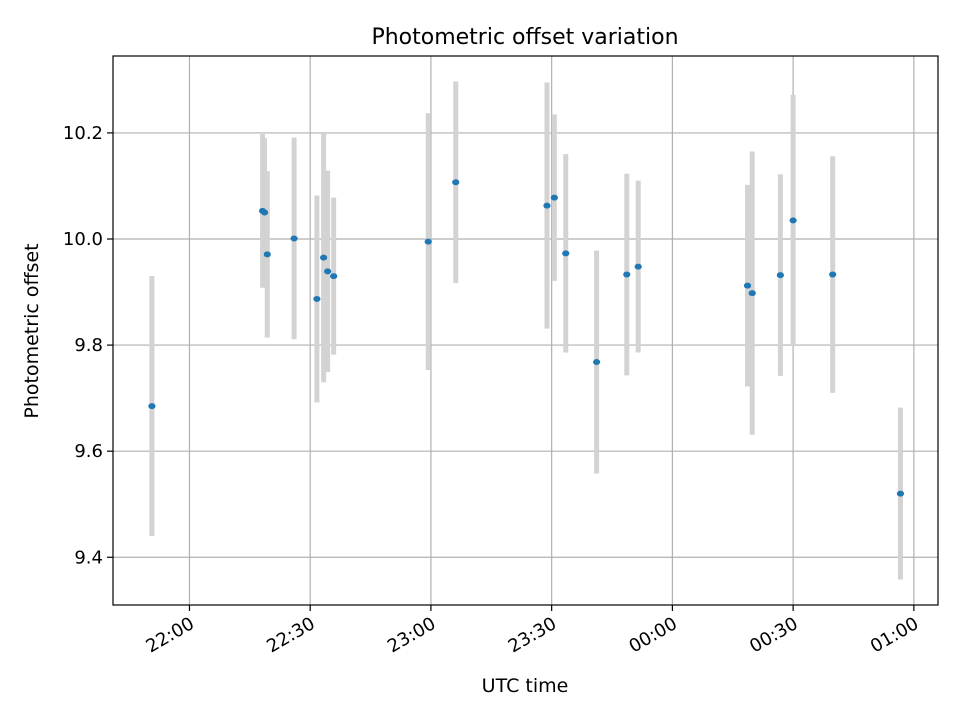  I want to click on y-tick-label: 9.4, so click(88, 557).